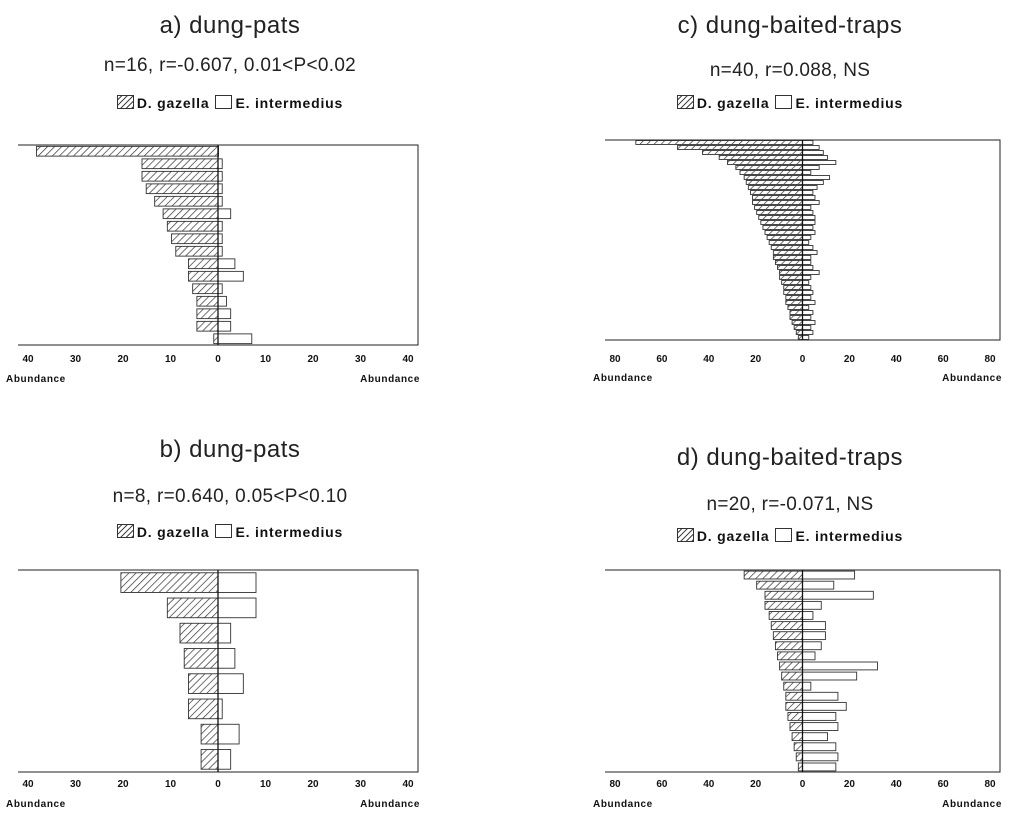 The width and height of the screenshot is (1013, 822). Describe the element at coordinates (230, 103) in the screenshot. I see `legend-a: D. gazella E. intermedius` at that location.